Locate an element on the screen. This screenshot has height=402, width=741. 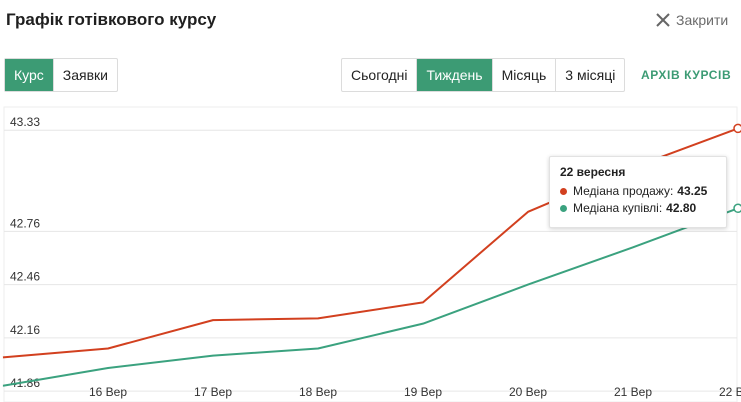
tooltip-buy-value: 42.80 is located at coordinates (681, 208).